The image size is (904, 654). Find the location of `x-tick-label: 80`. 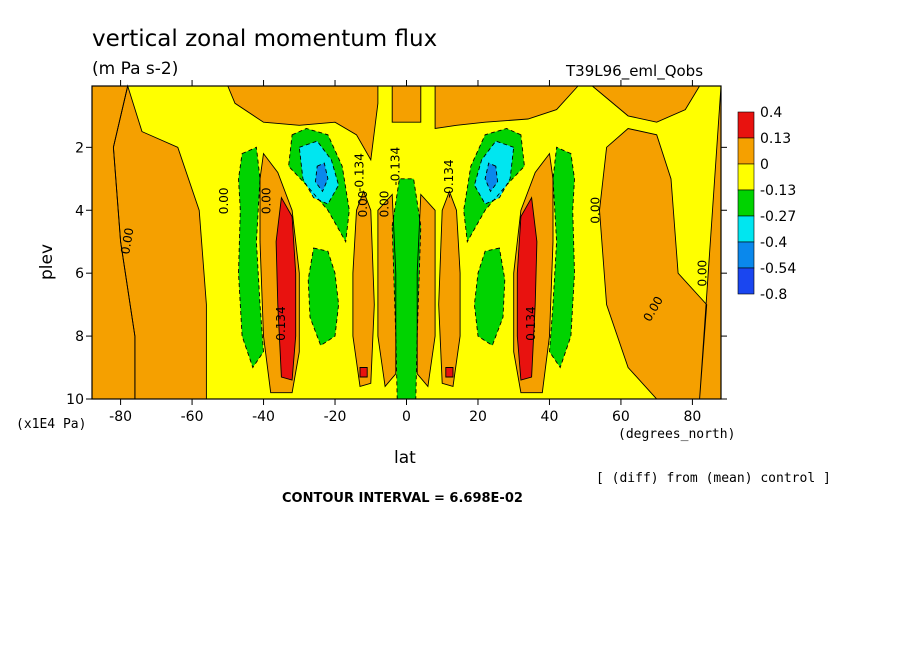

x-tick-label: 80 is located at coordinates (692, 417).